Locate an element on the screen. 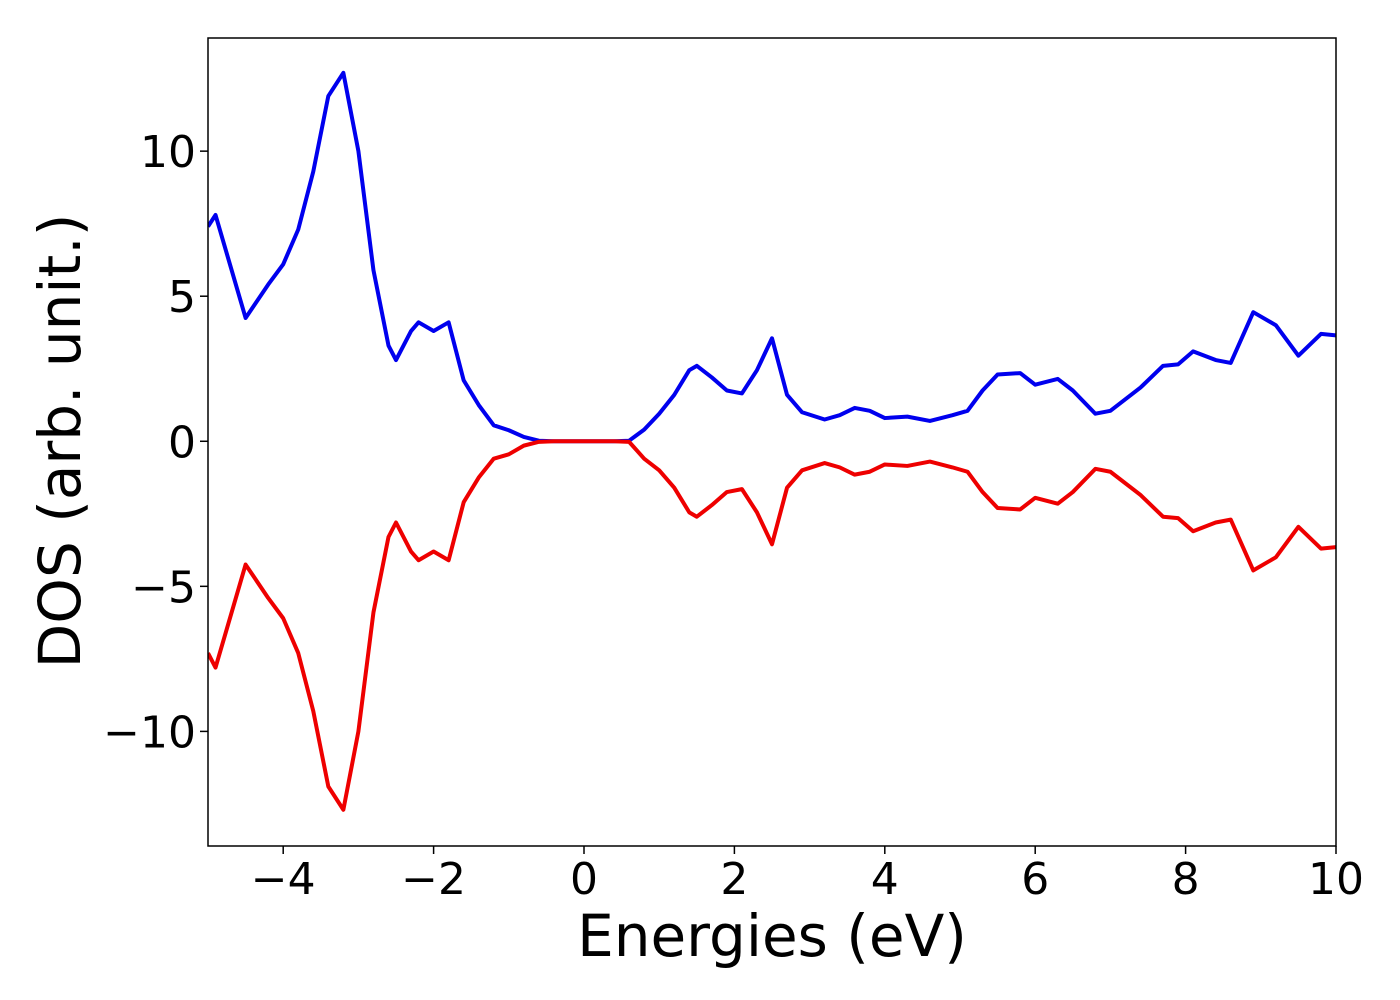 The image size is (1400, 1000). x-tick-label: 2 is located at coordinates (734, 879).